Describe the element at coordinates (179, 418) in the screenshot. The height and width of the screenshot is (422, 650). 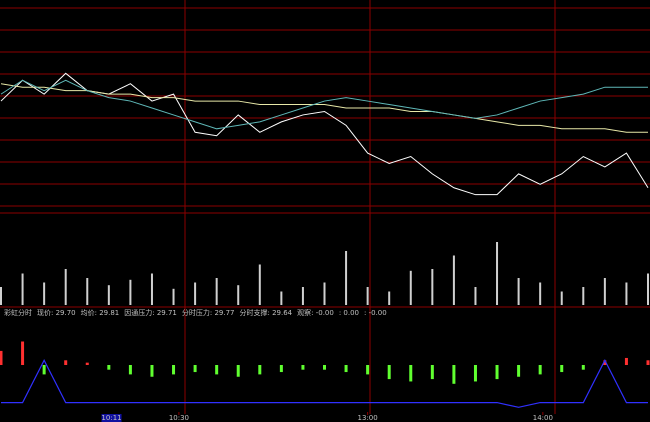
I see `x-tick-label: 10:30` at that location.